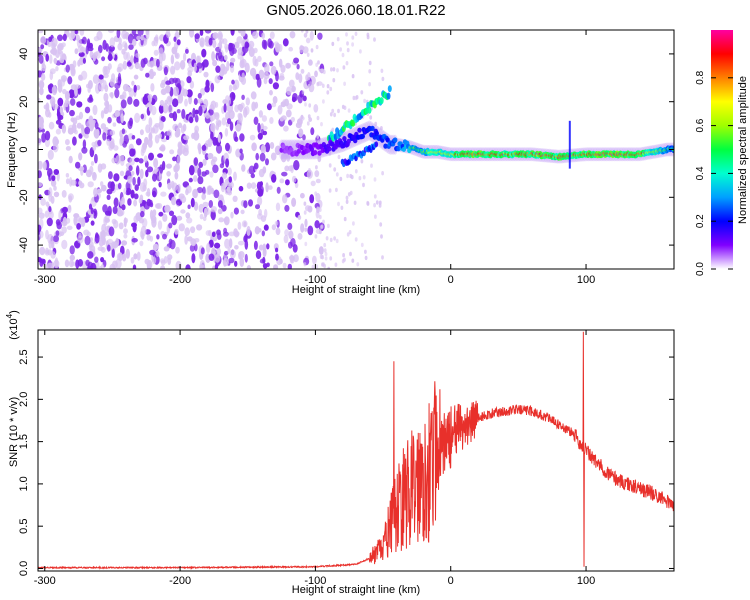  What do you see at coordinates (24, 526) in the screenshot?
I see `snr-y-tick-label: 0.5` at bounding box center [24, 526].